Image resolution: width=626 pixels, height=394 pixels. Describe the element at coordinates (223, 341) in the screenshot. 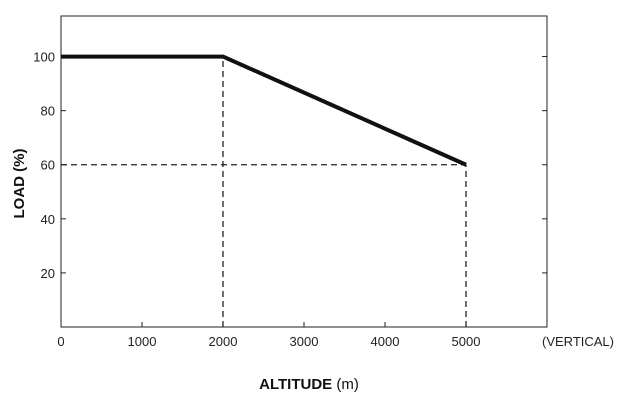

I see `x-tick-label: 2000` at that location.